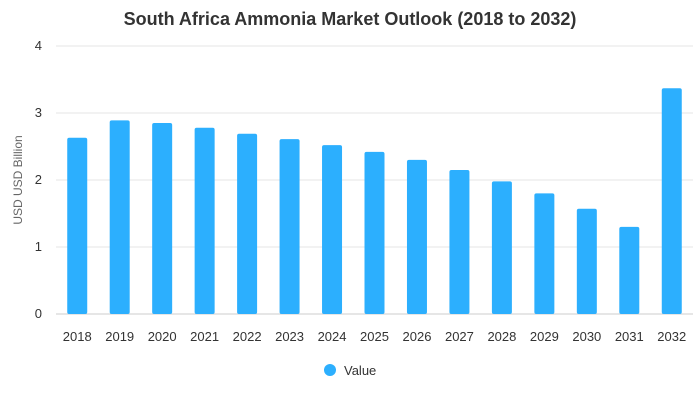  I want to click on bar-2028, so click(501, 247).